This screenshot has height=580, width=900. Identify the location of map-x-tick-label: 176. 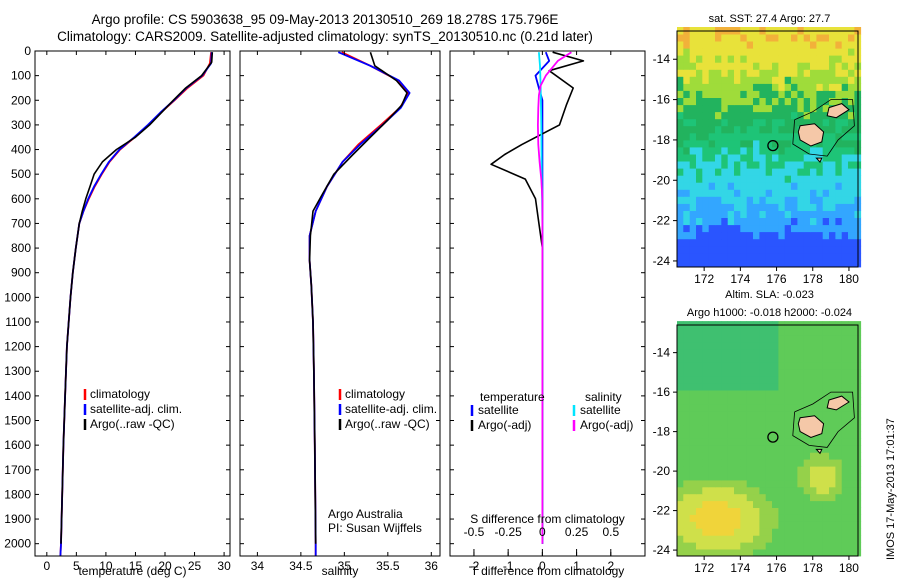
(777, 568).